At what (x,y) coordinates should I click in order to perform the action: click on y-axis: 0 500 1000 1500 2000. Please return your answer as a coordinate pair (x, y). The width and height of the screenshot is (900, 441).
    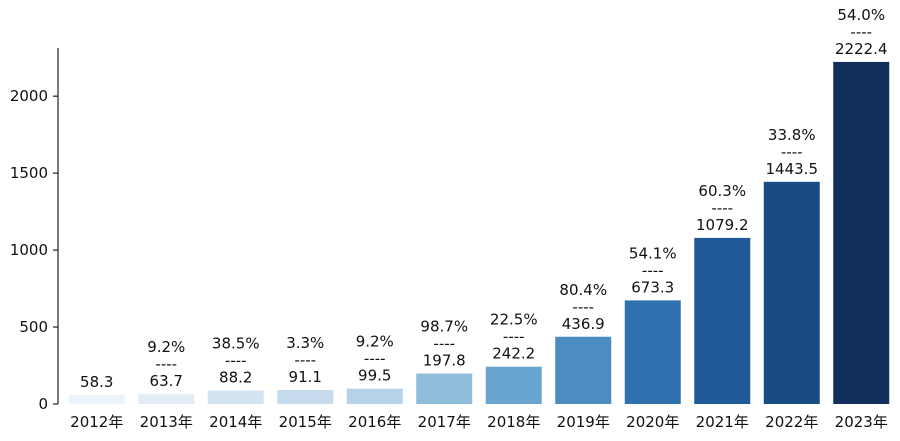
    Looking at the image, I should click on (34, 230).